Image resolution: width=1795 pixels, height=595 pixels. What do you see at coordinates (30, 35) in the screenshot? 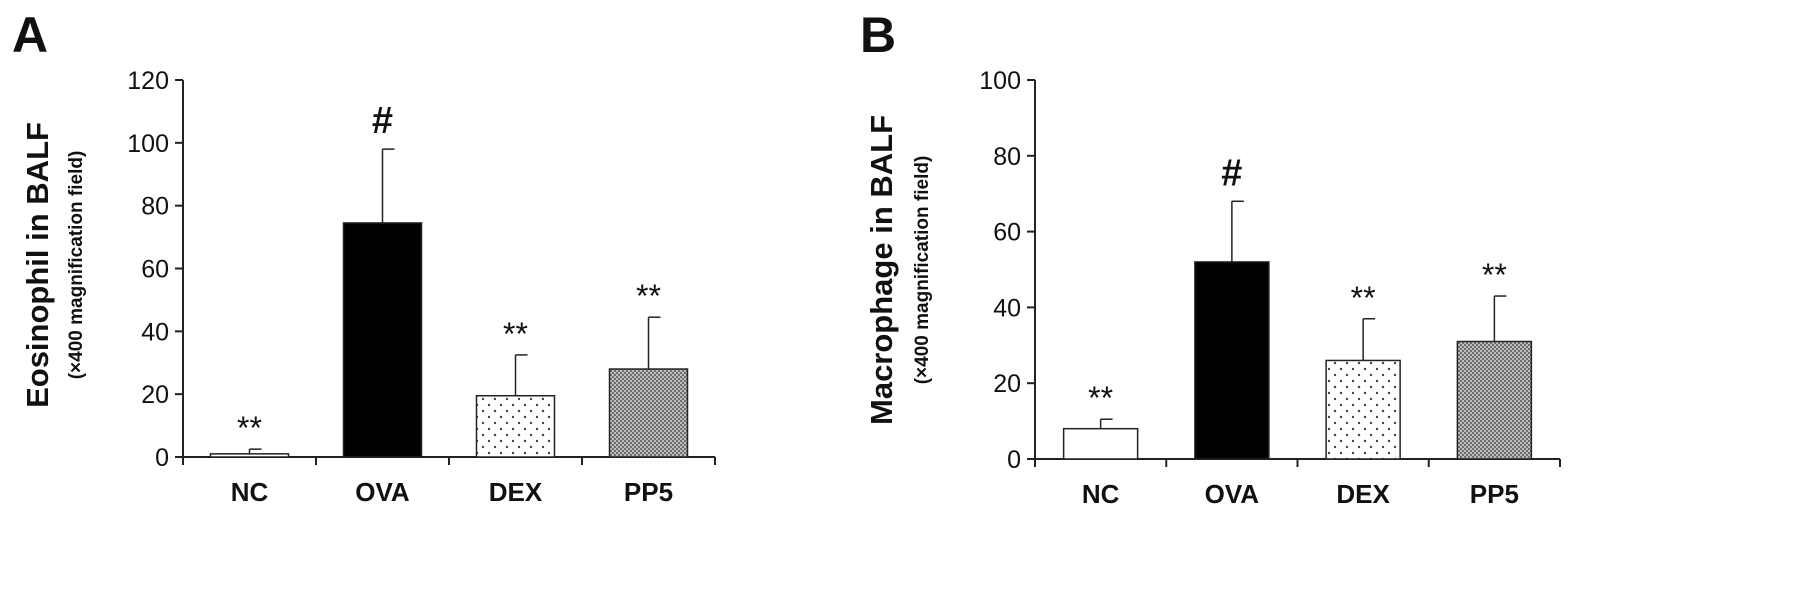
I see `panel-letter: A` at bounding box center [30, 35].